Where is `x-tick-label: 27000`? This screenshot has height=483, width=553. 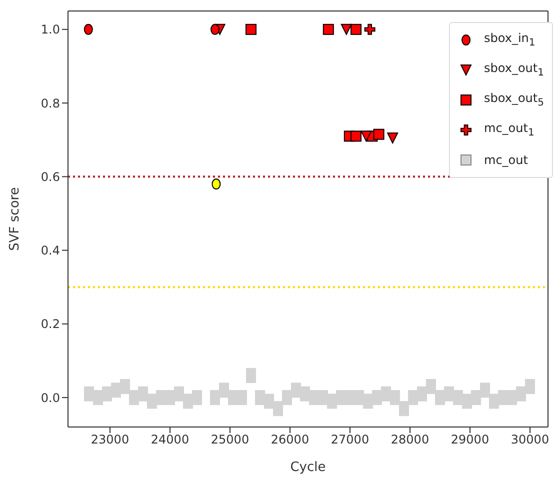
x-tick-label: 27000 is located at coordinates (350, 439).